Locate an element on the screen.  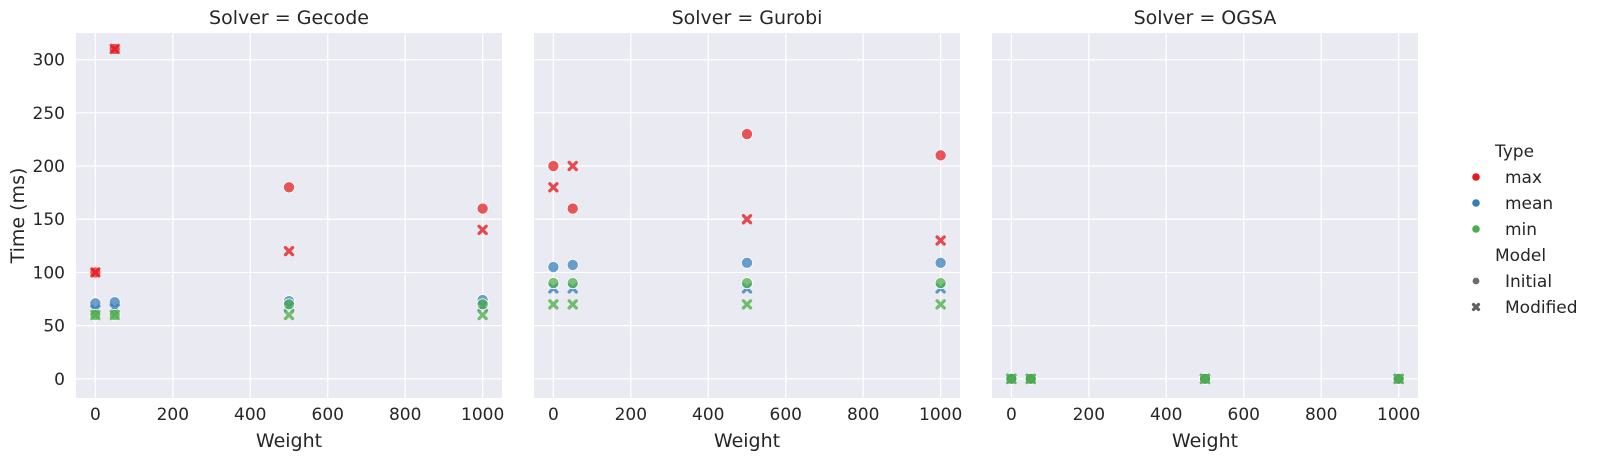
legend-marker-mean is located at coordinates (1476, 203).